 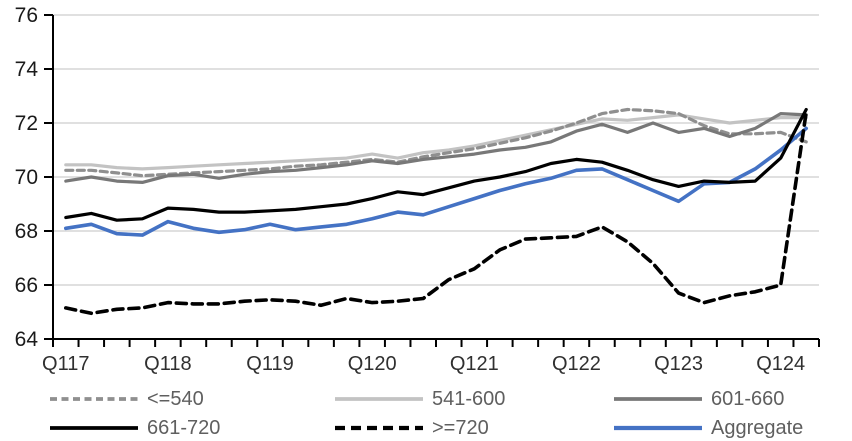 I want to click on y-tick-label: 70, so click(x=26, y=177).